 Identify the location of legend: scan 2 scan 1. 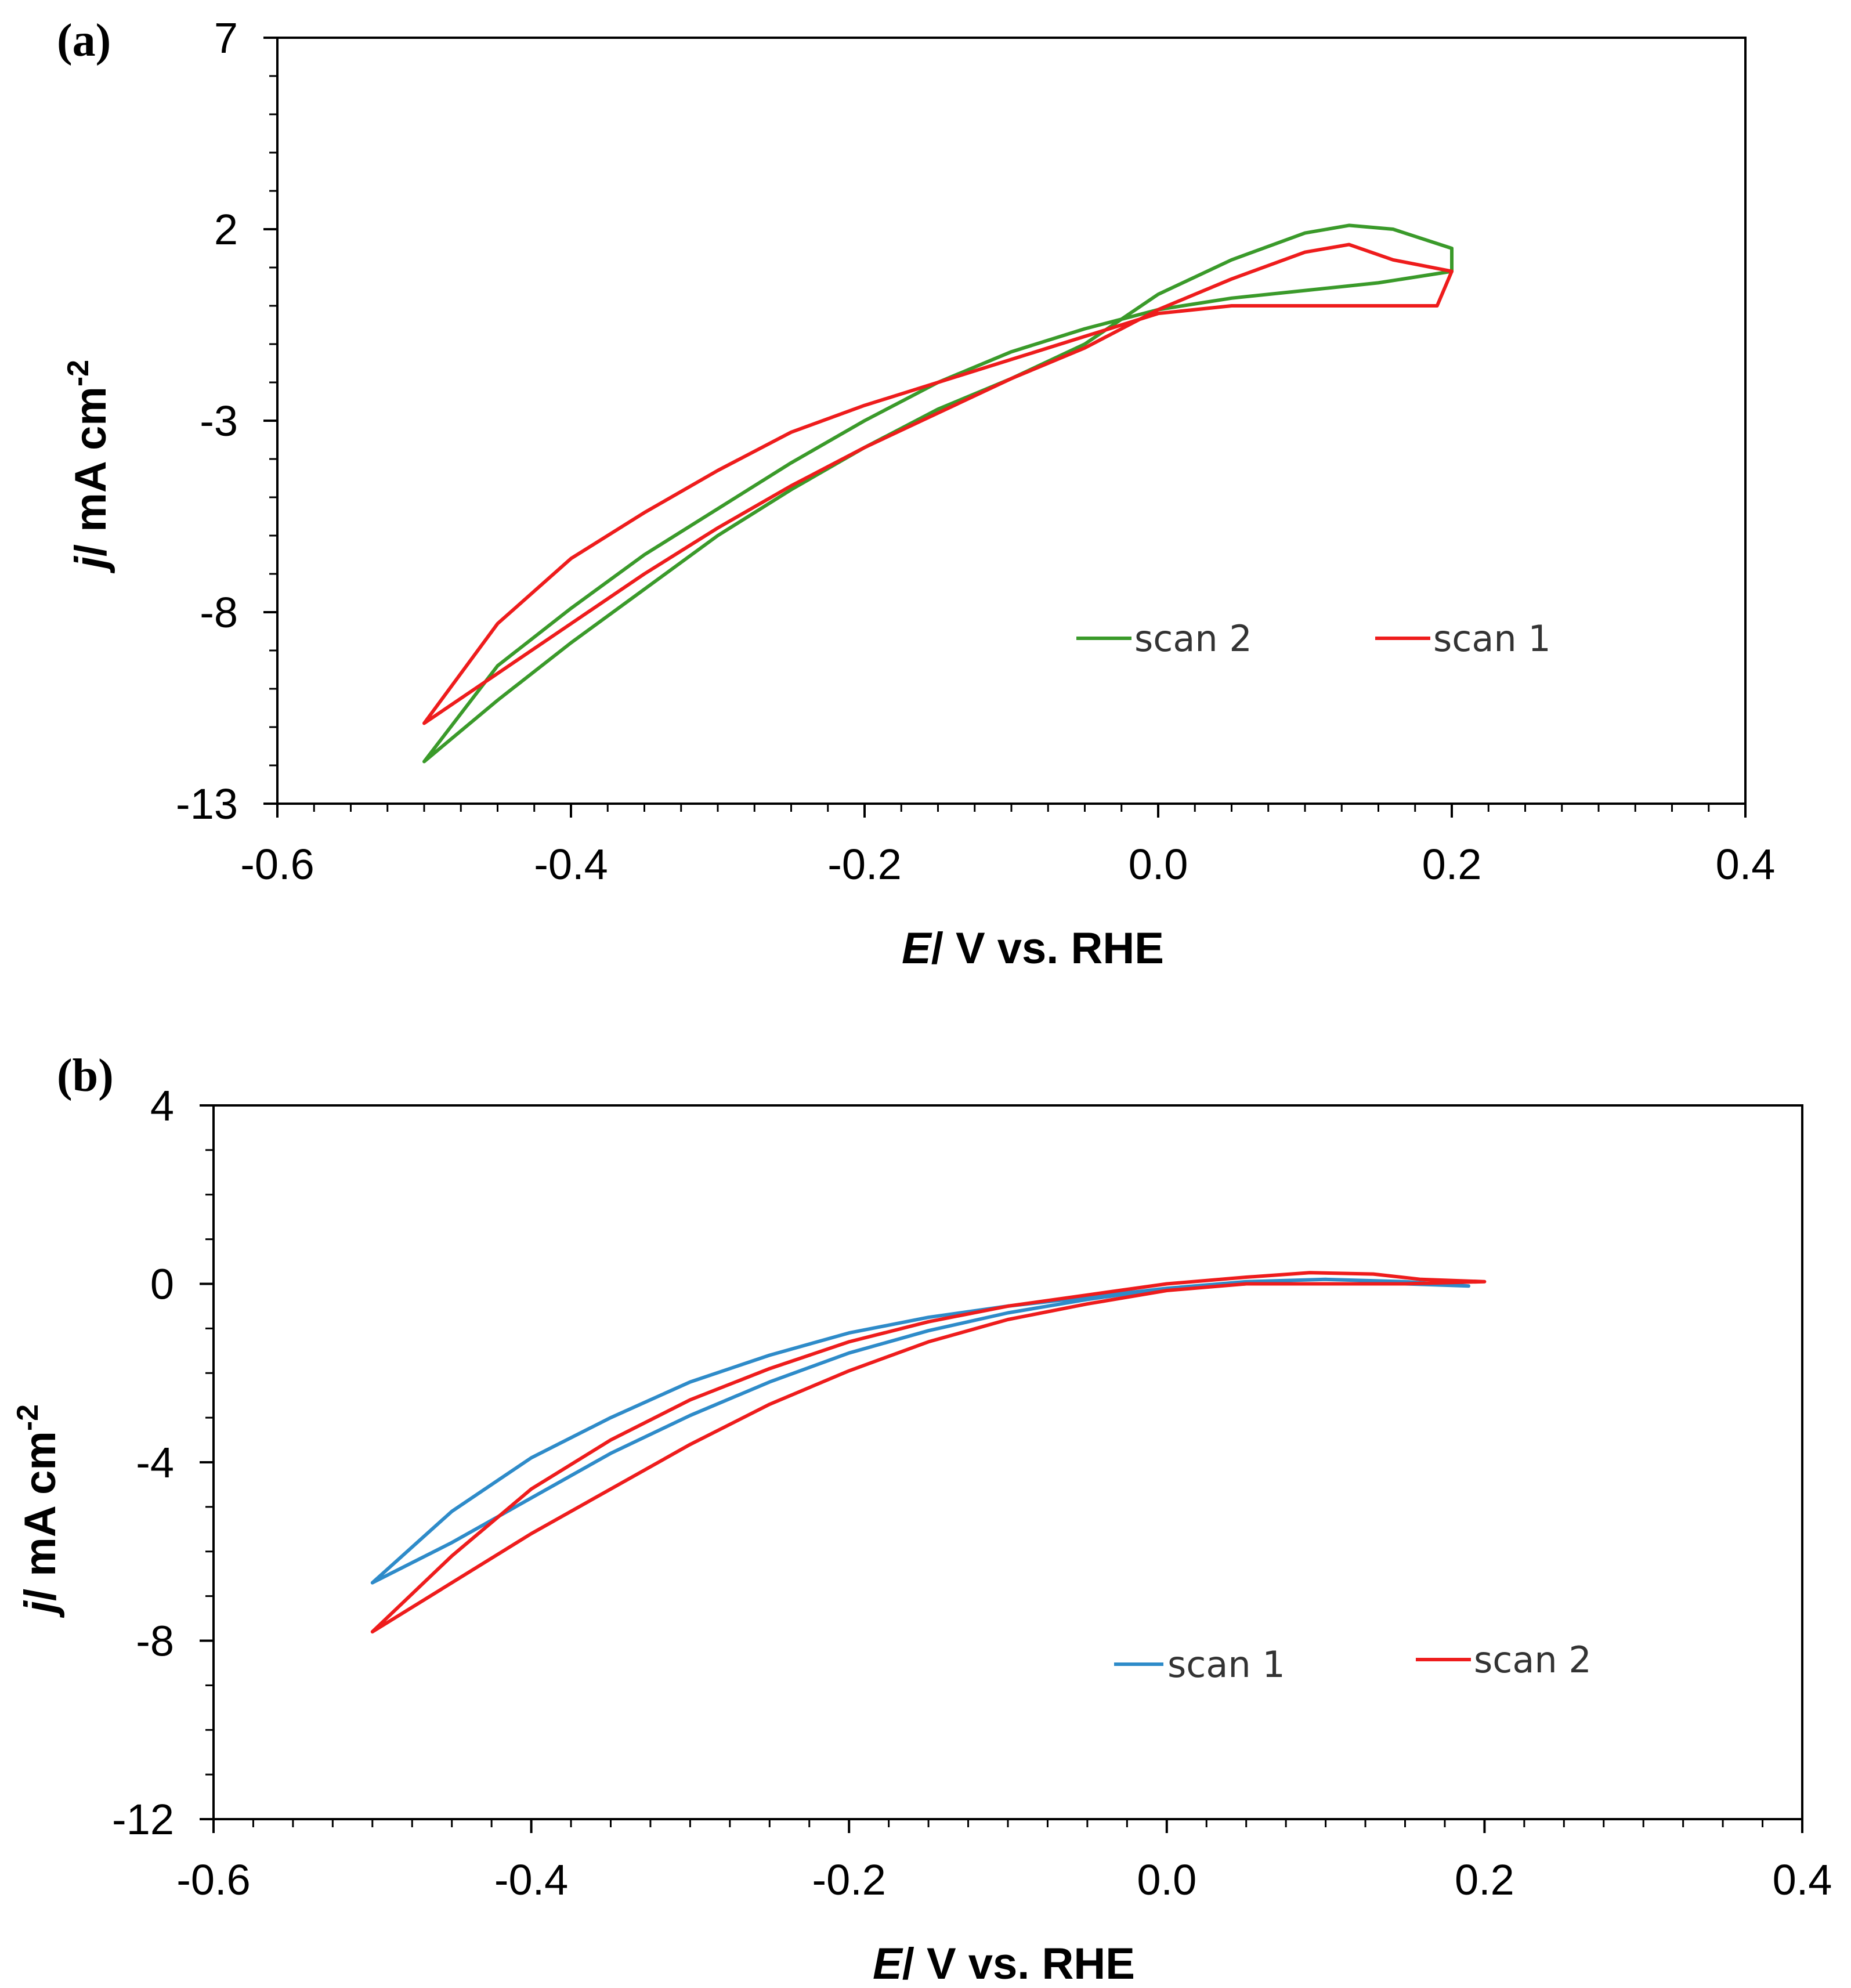
(1313, 638).